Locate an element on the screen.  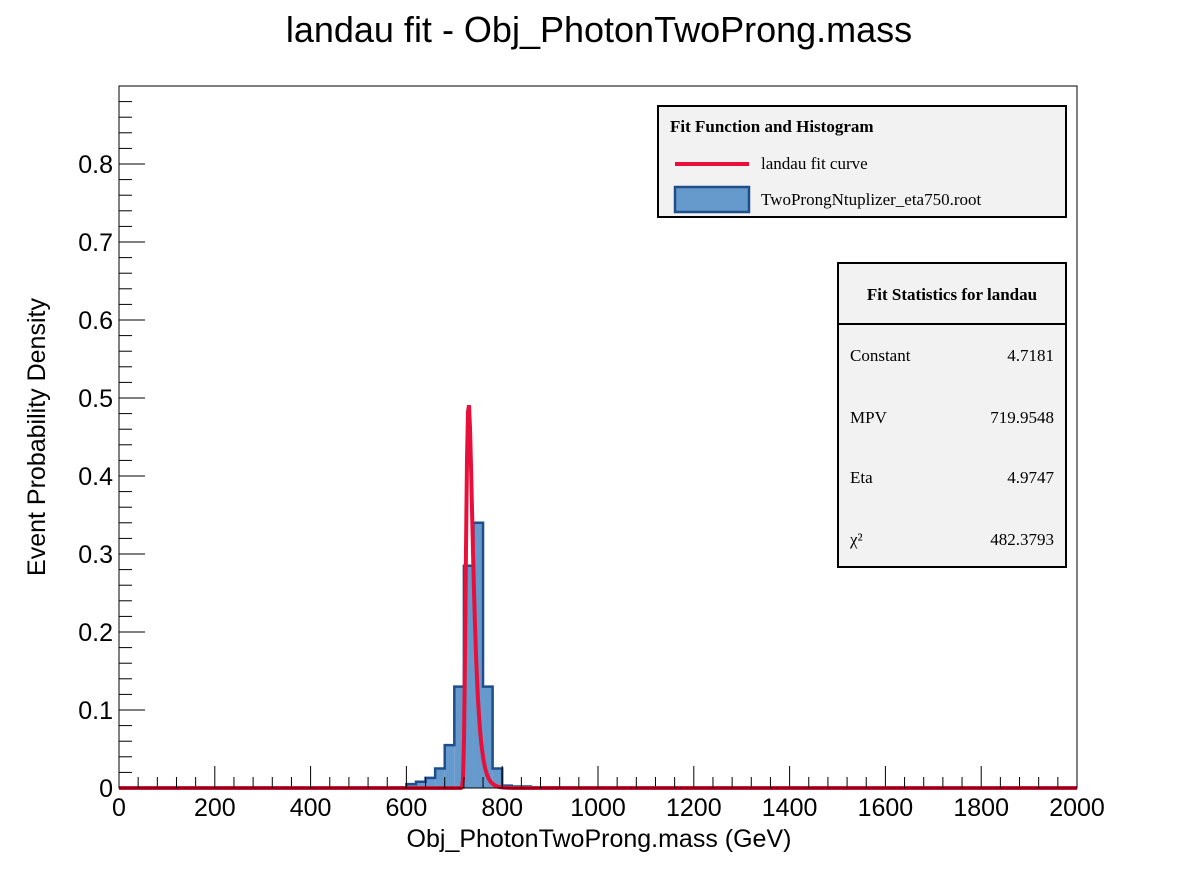
x-tick-label: 1200 is located at coordinates (694, 808).